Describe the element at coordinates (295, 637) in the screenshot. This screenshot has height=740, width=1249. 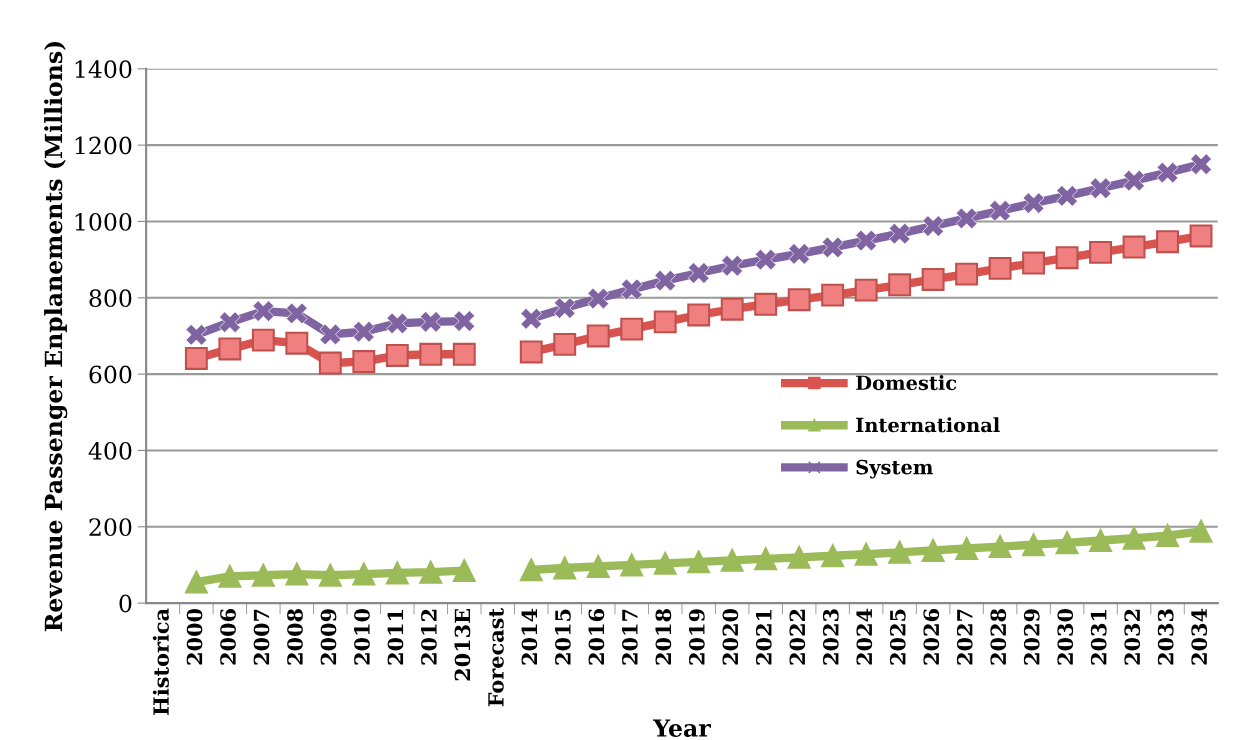
I see `x-tick-label: 2008` at that location.